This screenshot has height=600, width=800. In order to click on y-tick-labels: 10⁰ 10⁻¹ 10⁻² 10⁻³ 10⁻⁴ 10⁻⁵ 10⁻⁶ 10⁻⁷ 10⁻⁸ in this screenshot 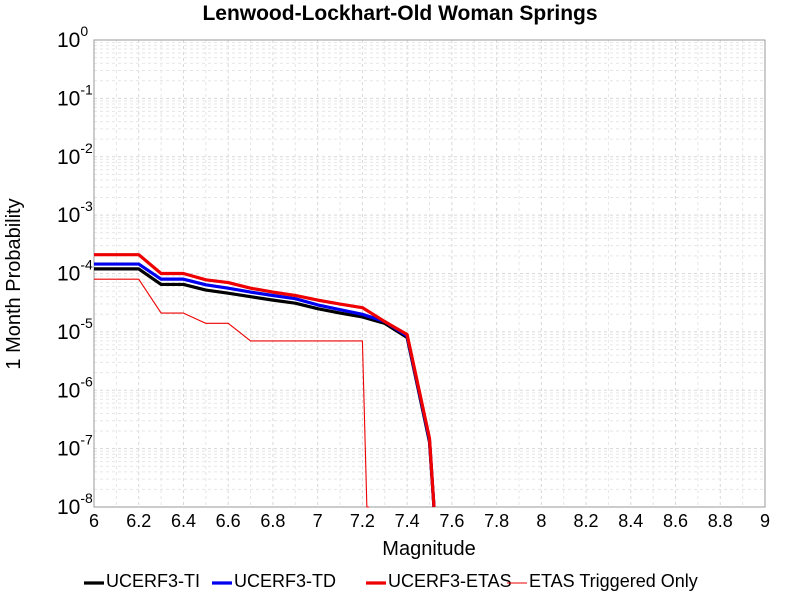, I will do `click(75, 271)`.